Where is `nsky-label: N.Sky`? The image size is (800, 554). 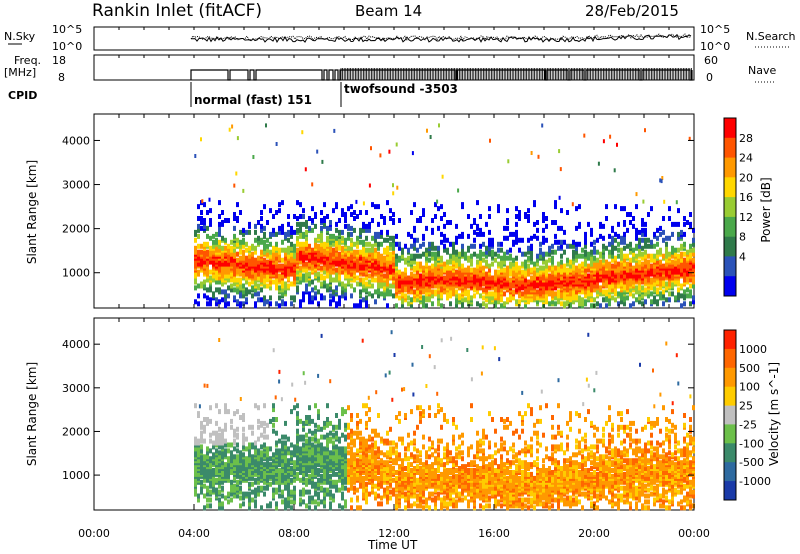
nsky-label: N.Sky is located at coordinates (20, 36).